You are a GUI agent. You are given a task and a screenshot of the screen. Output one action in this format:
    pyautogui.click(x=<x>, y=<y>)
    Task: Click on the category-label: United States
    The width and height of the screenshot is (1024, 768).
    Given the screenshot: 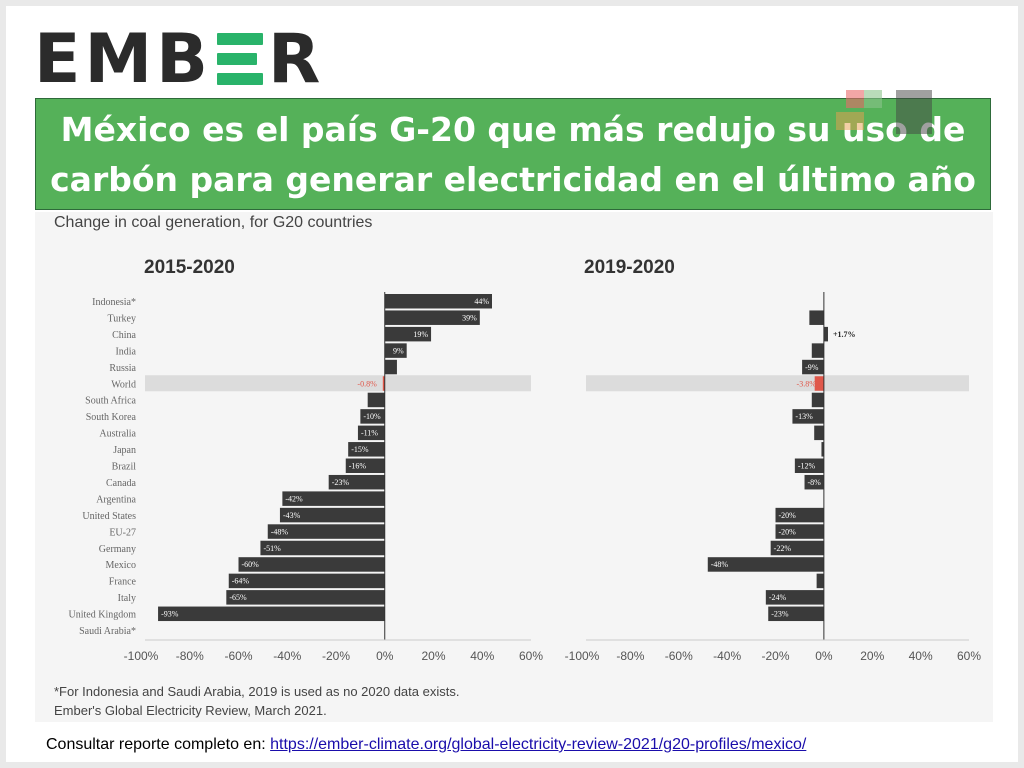 What is the action you would take?
    pyautogui.click(x=109, y=516)
    